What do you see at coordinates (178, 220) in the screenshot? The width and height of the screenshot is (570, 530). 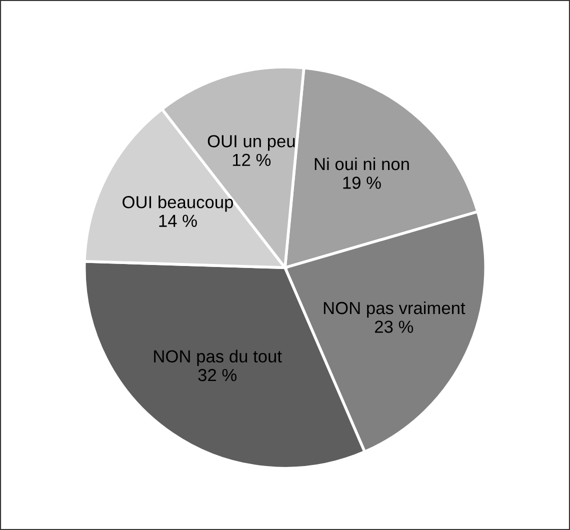 I see `data-label: 14 %` at bounding box center [178, 220].